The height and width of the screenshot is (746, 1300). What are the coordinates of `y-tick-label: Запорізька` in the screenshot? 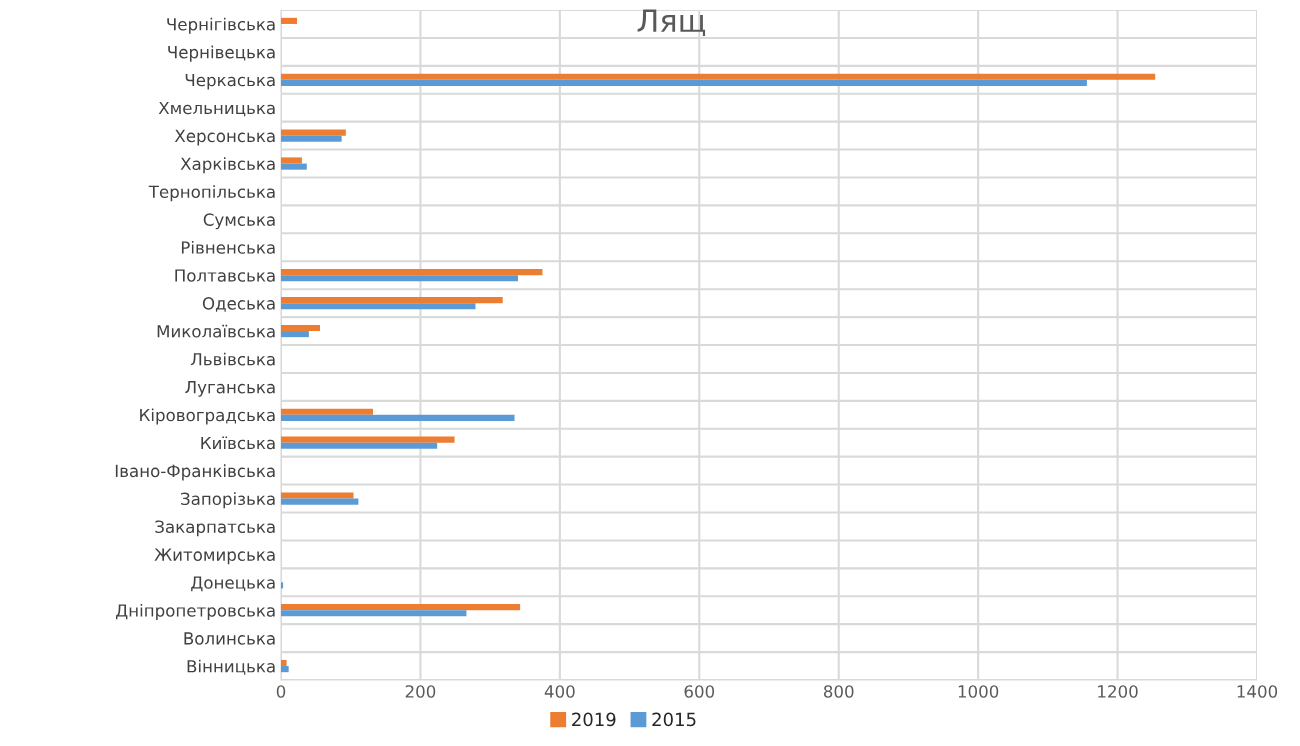 It's located at (228, 500).